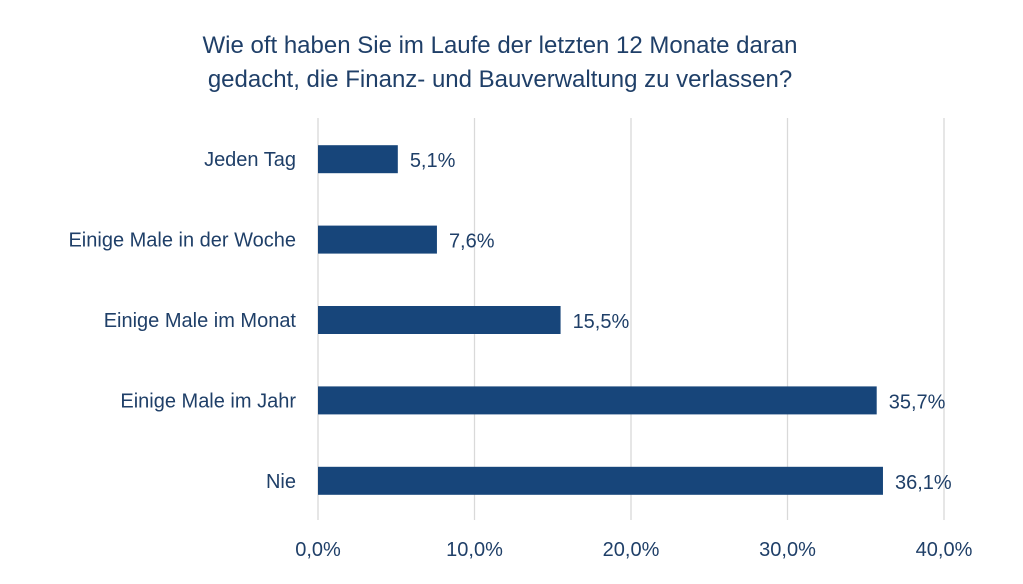 The image size is (1023, 584). I want to click on data-label: 36,1%, so click(923, 483).